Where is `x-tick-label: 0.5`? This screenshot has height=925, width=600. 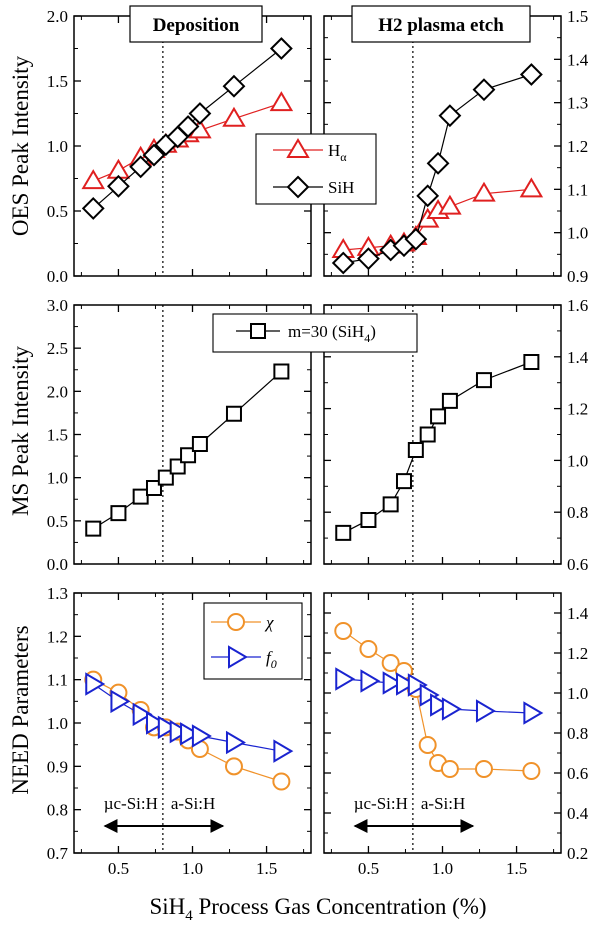
x-tick-label: 0.5 is located at coordinates (118, 868).